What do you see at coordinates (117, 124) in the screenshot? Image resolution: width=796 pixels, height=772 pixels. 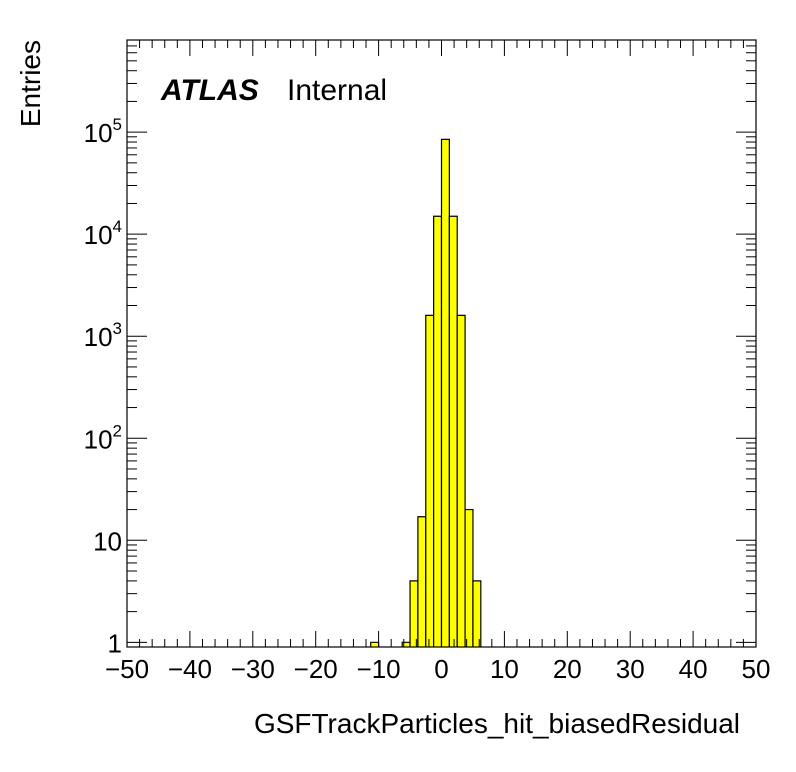 I see `y-tick-exponent: 5` at bounding box center [117, 124].